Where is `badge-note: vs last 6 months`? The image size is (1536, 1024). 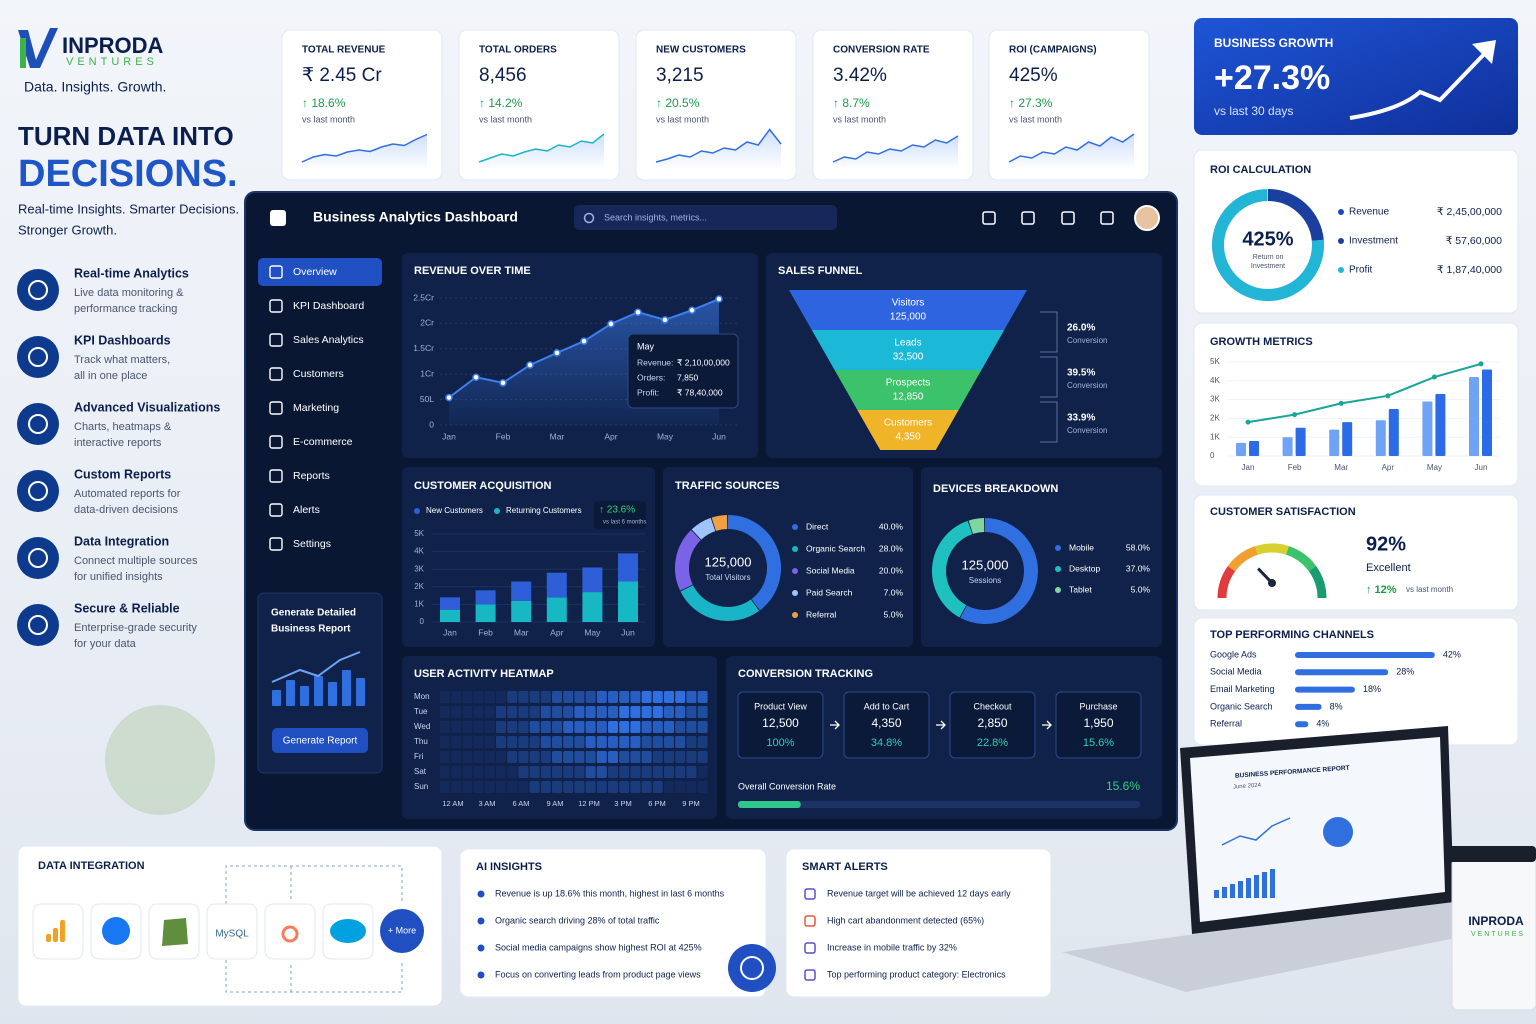
badge-note: vs last 6 months is located at coordinates (624, 523).